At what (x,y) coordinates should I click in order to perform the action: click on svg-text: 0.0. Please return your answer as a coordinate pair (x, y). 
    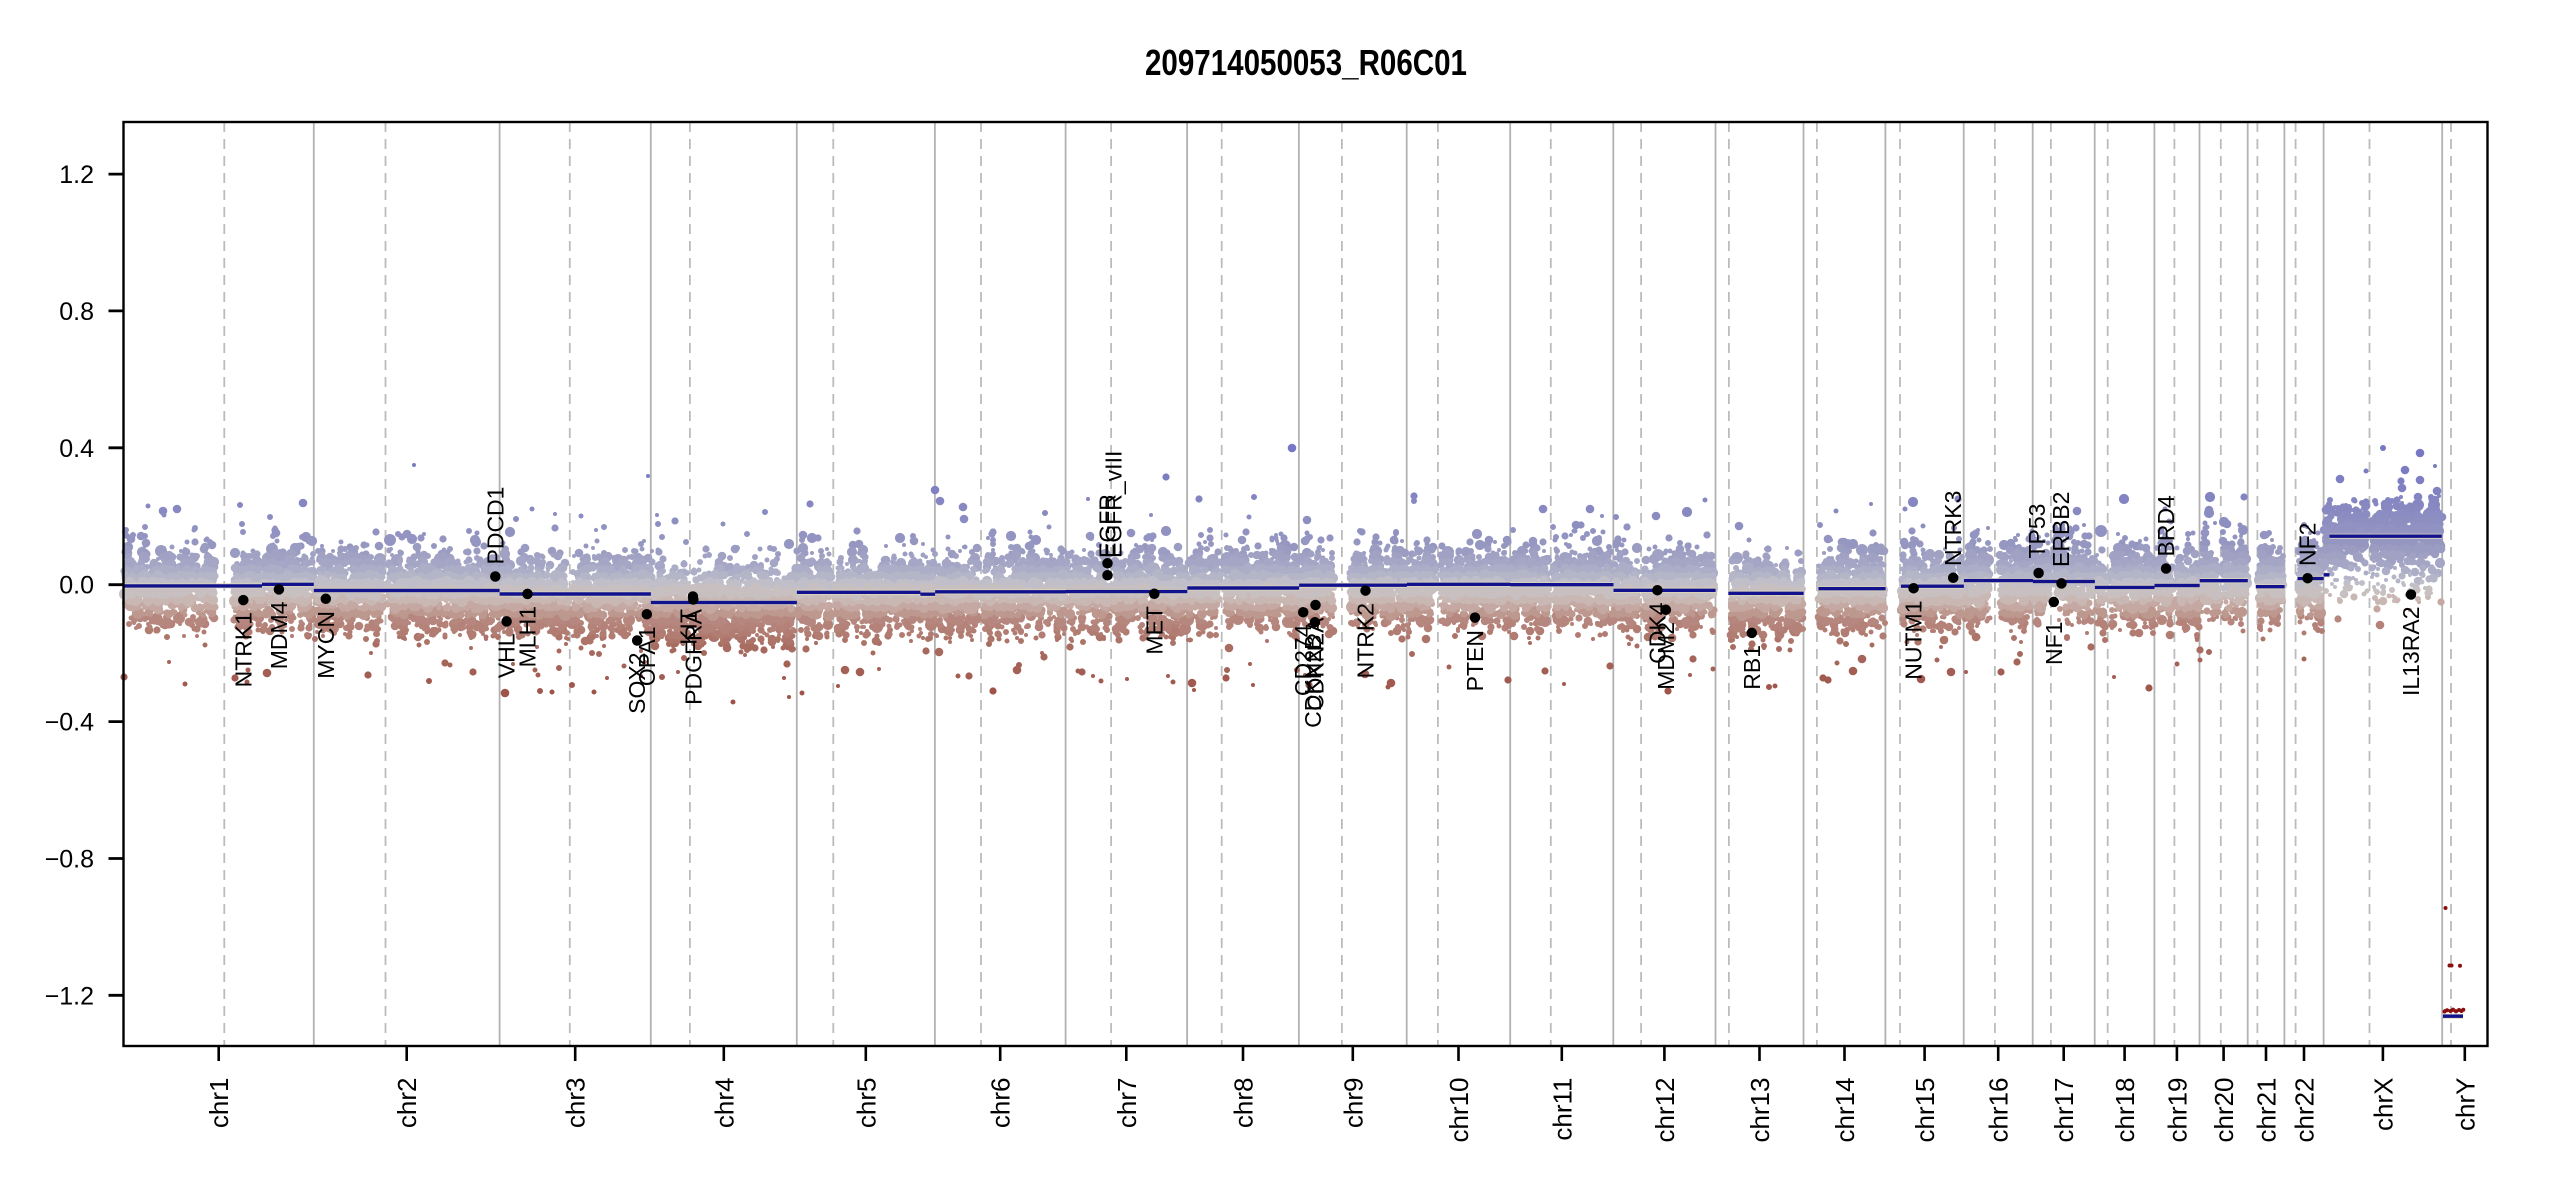
    Looking at the image, I should click on (76, 586).